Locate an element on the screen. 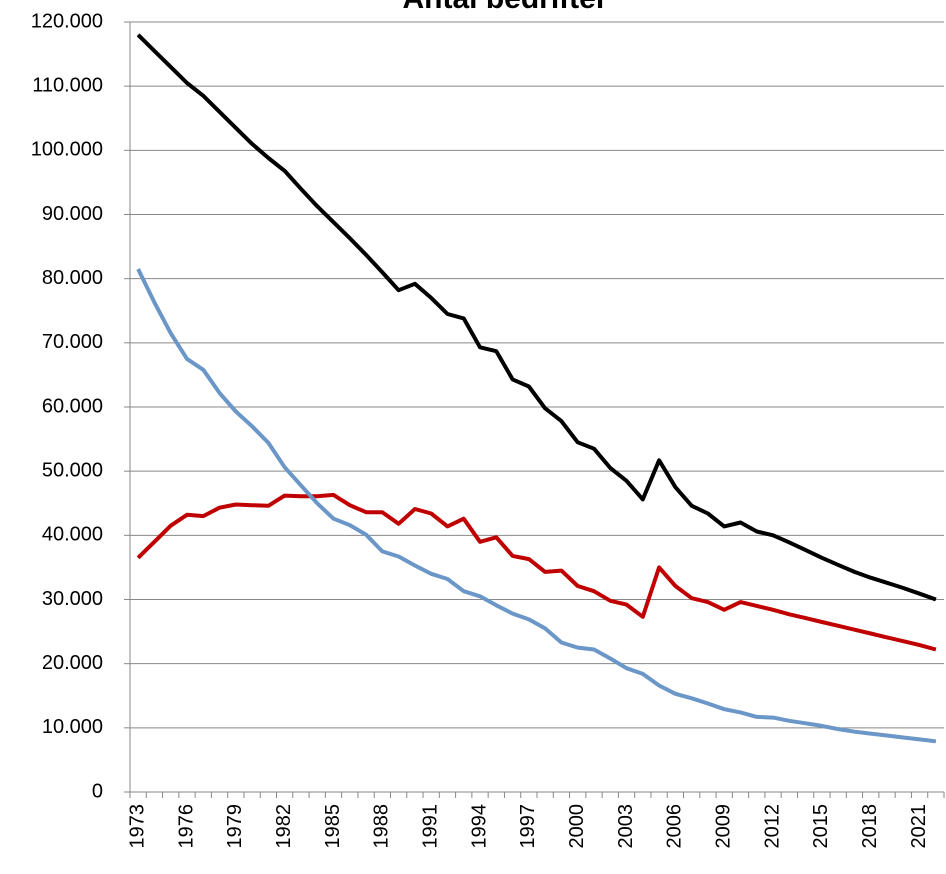 The width and height of the screenshot is (946, 874). y-tick-label: 110.000 is located at coordinates (67, 85).